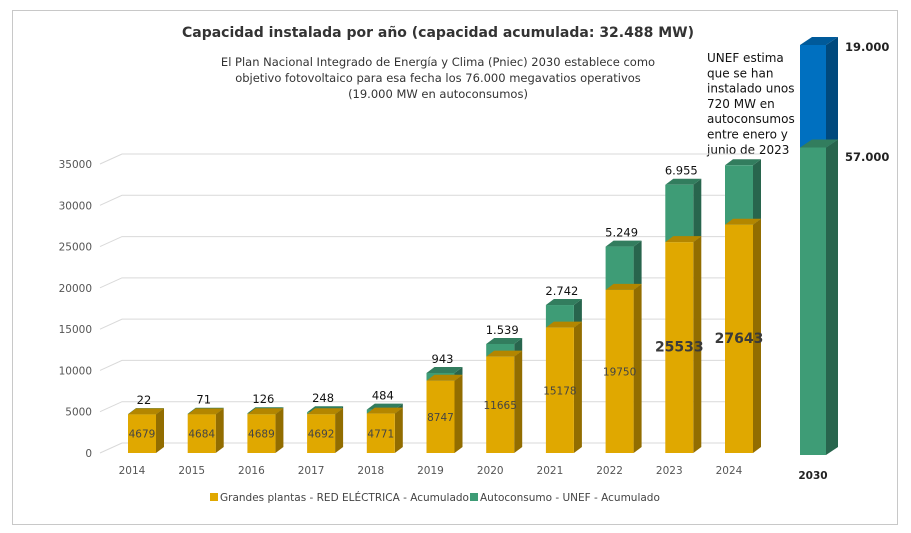 The height and width of the screenshot is (533, 911). What do you see at coordinates (832, 92) in the screenshot?
I see `bar-2030-autoconsumo-side` at bounding box center [832, 92].